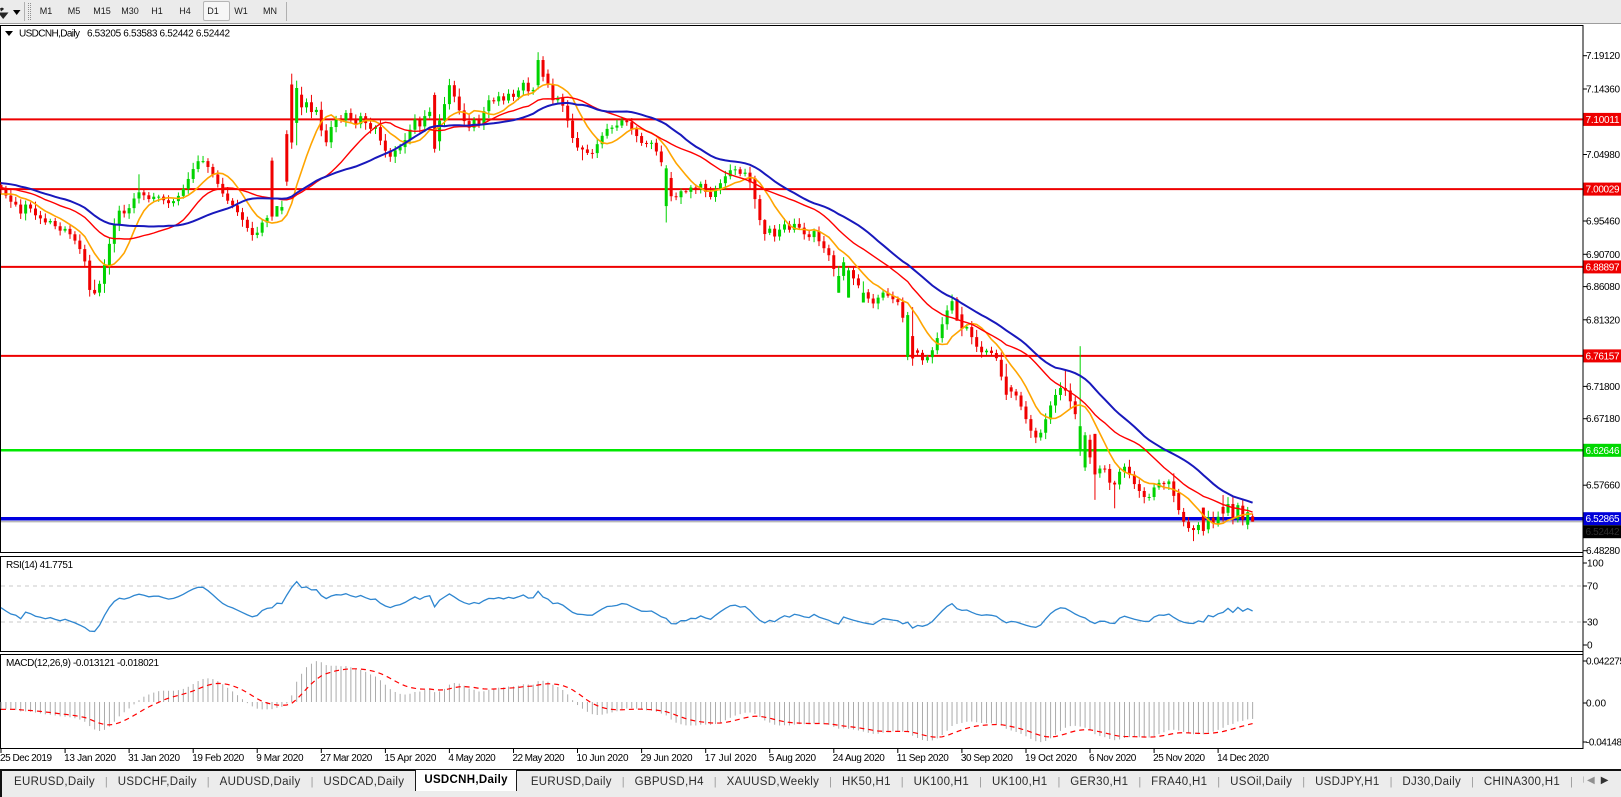  What do you see at coordinates (987, 758) in the screenshot?
I see `svg-text: 30 Sep 2020` at bounding box center [987, 758].